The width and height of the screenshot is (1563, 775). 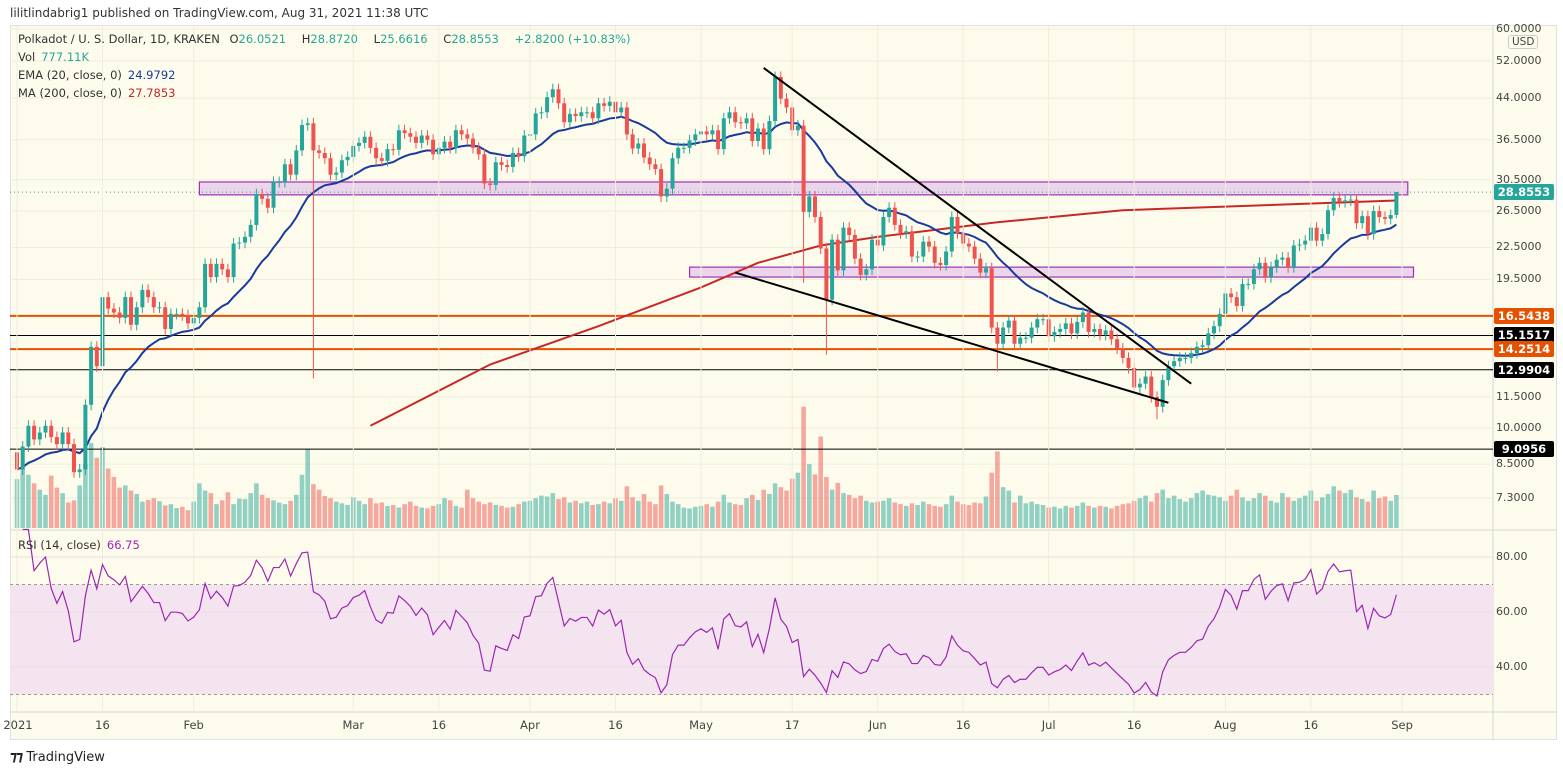 I want to click on vol-label: Vol, so click(x=27, y=57).